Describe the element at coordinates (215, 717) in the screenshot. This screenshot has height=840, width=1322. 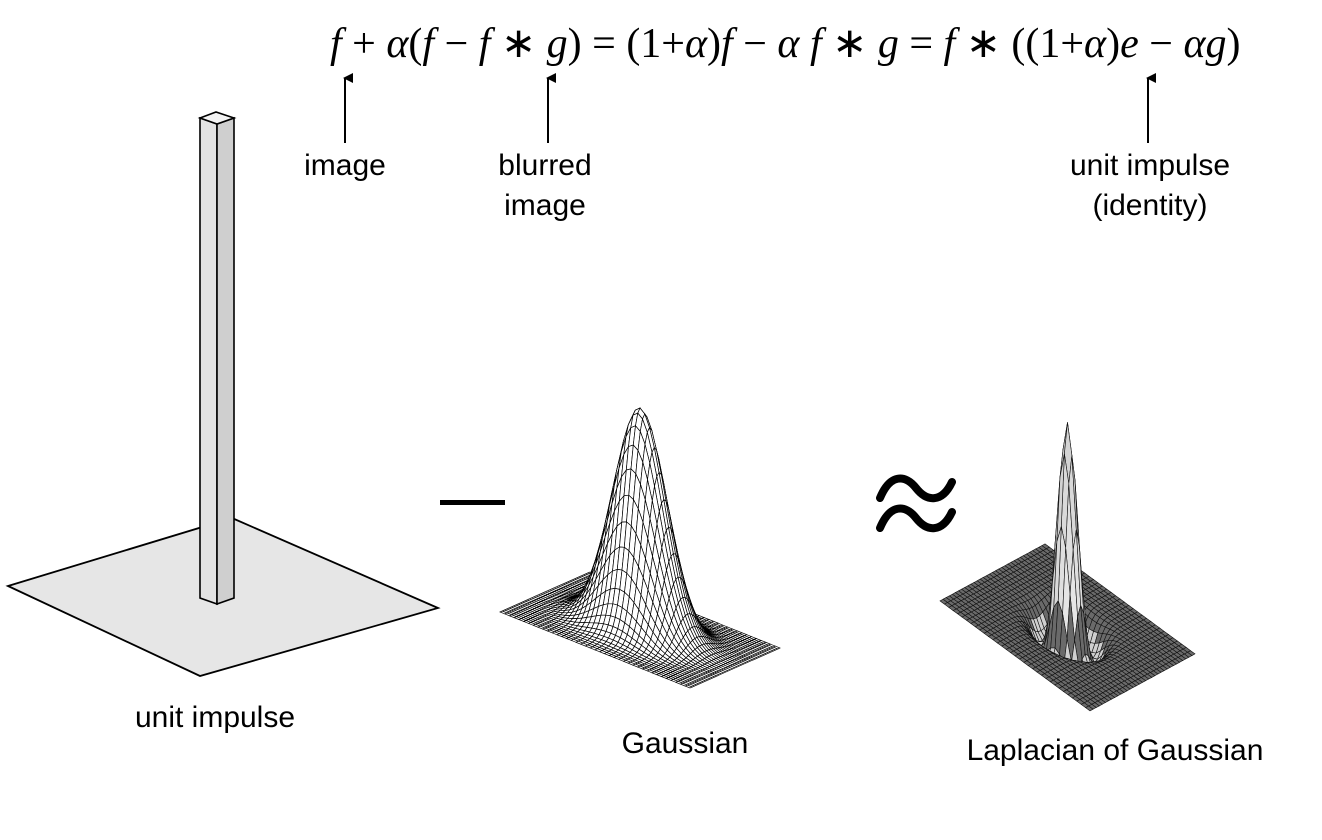
I see `caption-unit-impulse: unit impulse` at that location.